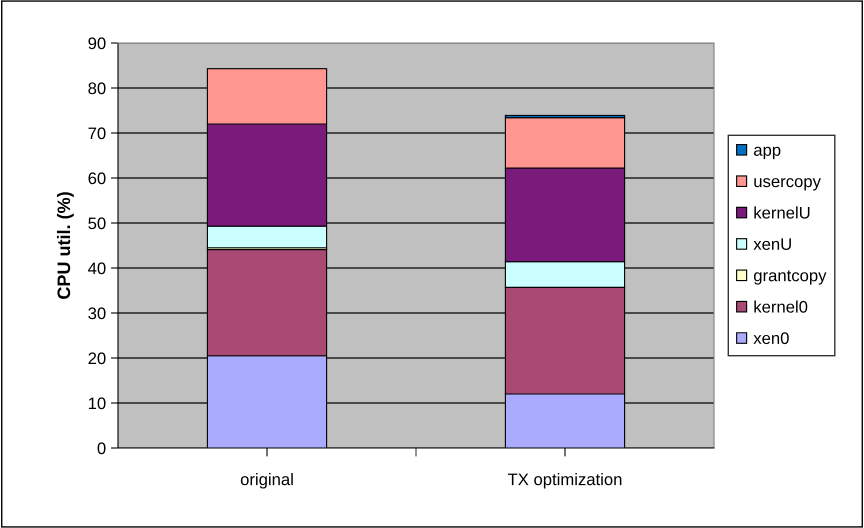 The height and width of the screenshot is (528, 864). What do you see at coordinates (97, 133) in the screenshot?
I see `y-tick-label: 70` at bounding box center [97, 133].